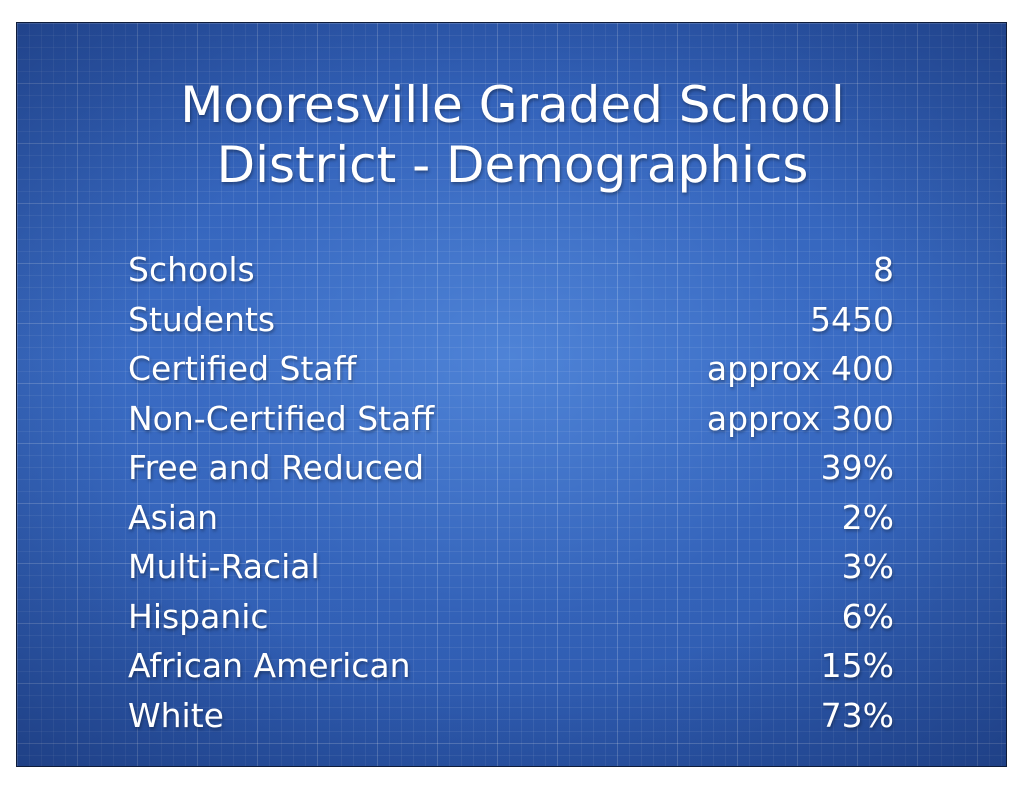  I want to click on demographics-row-schools: Schools 8, so click(511, 270).